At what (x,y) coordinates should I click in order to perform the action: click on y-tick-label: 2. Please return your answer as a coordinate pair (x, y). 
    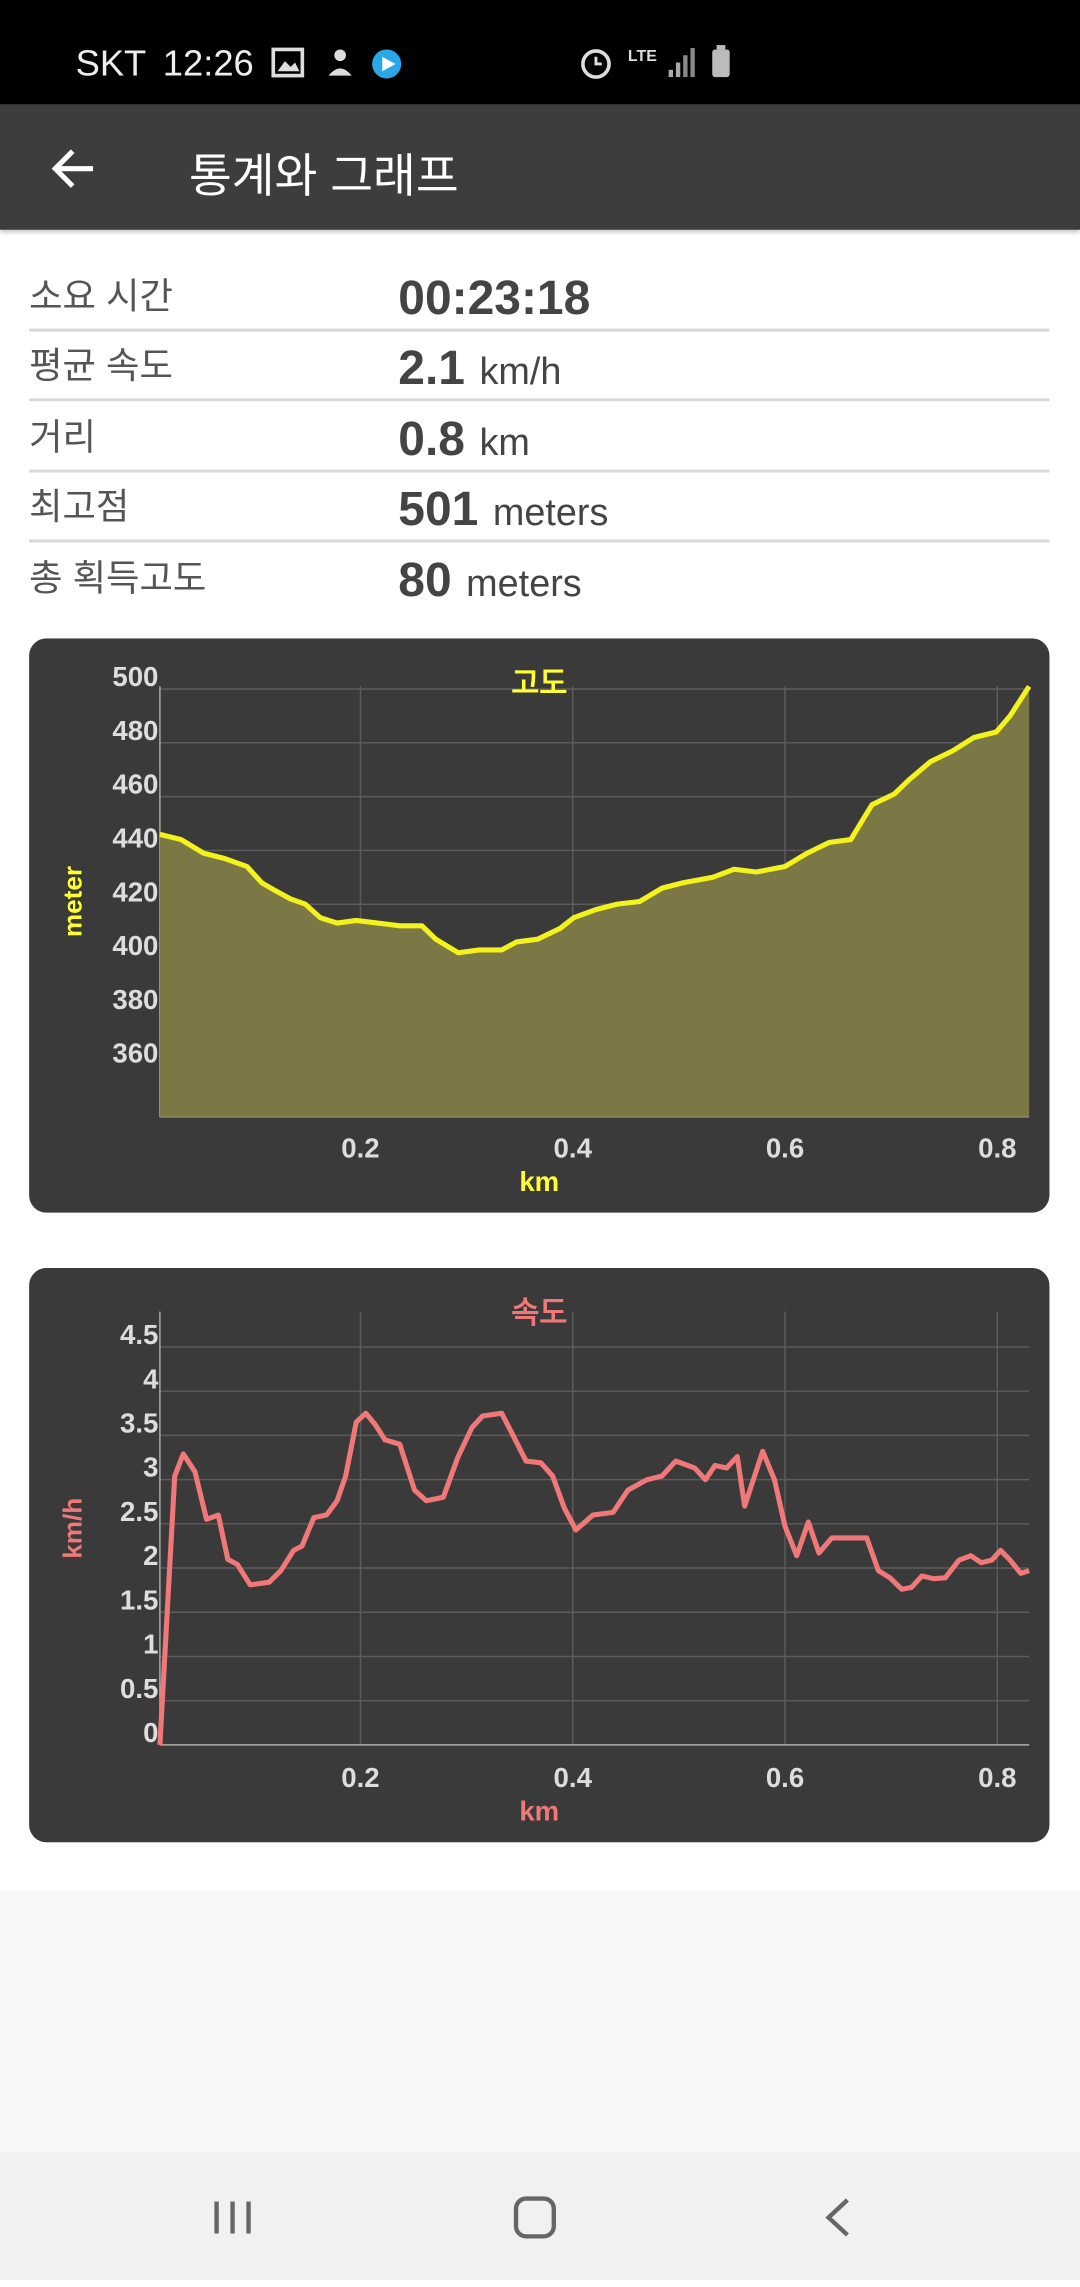
    Looking at the image, I should click on (150, 1555).